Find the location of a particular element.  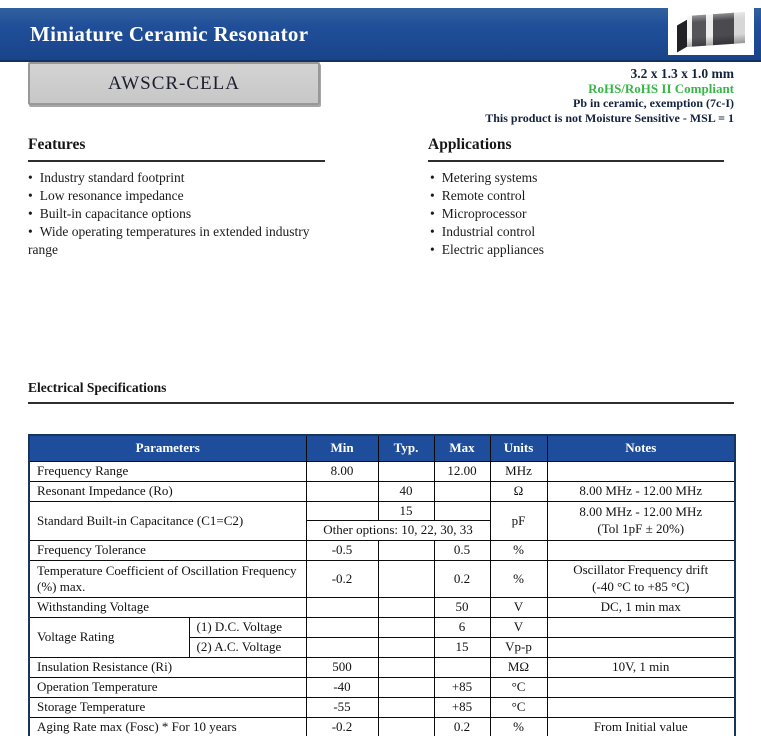

param-cell: Storage Temperature is located at coordinates (167, 707).